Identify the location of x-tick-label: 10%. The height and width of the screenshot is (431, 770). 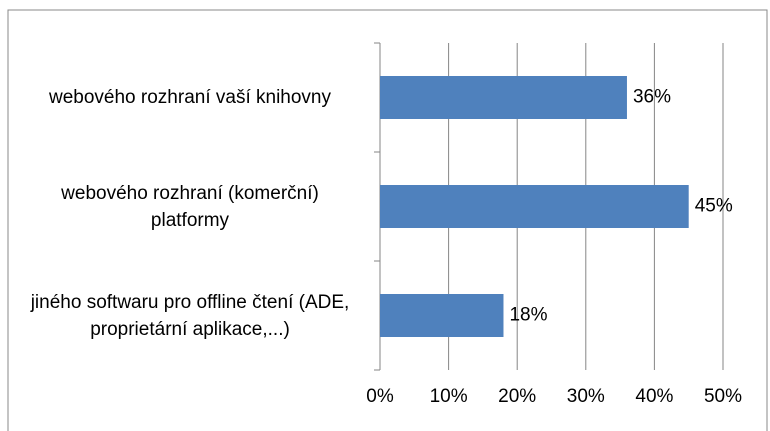
(449, 396).